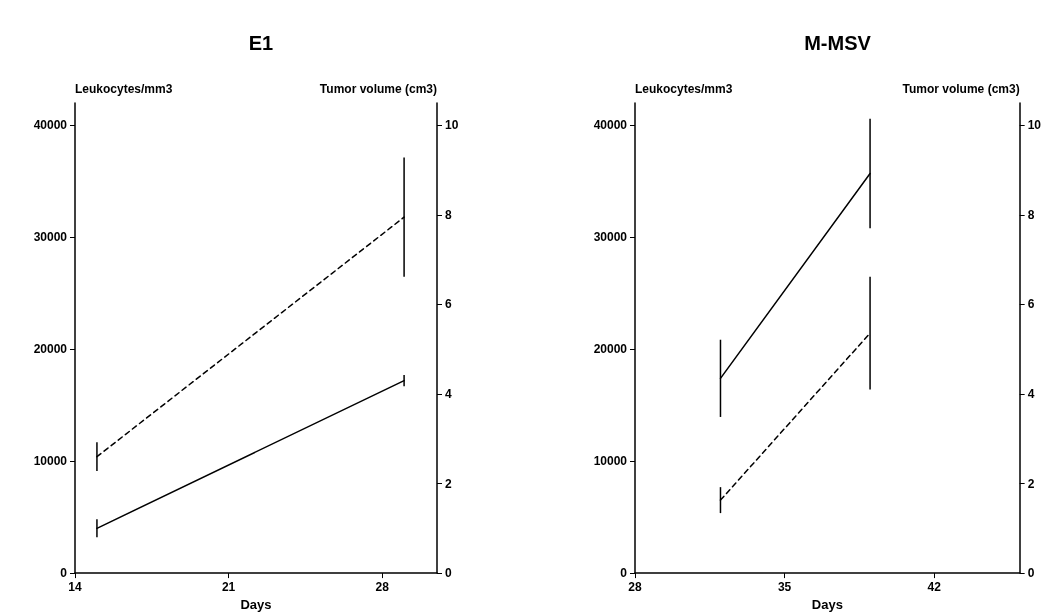 This screenshot has height=616, width=1044. Describe the element at coordinates (228, 587) in the screenshot. I see `x-tick-label: 21` at that location.